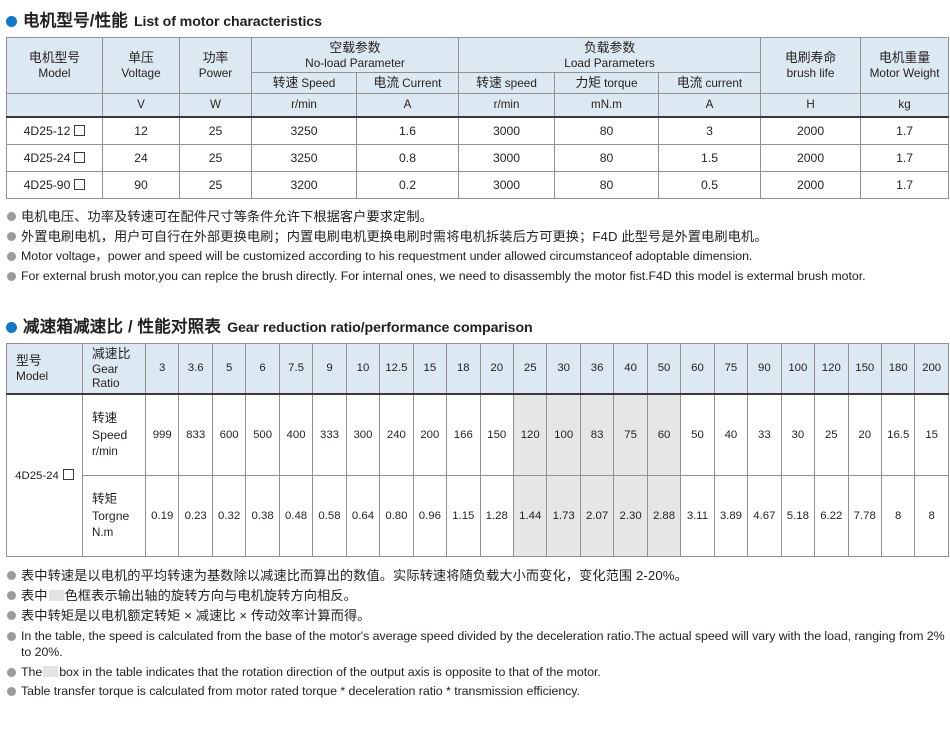 The height and width of the screenshot is (732, 950). Describe the element at coordinates (630, 434) in the screenshot. I see `cell-speed-40: 75` at that location.